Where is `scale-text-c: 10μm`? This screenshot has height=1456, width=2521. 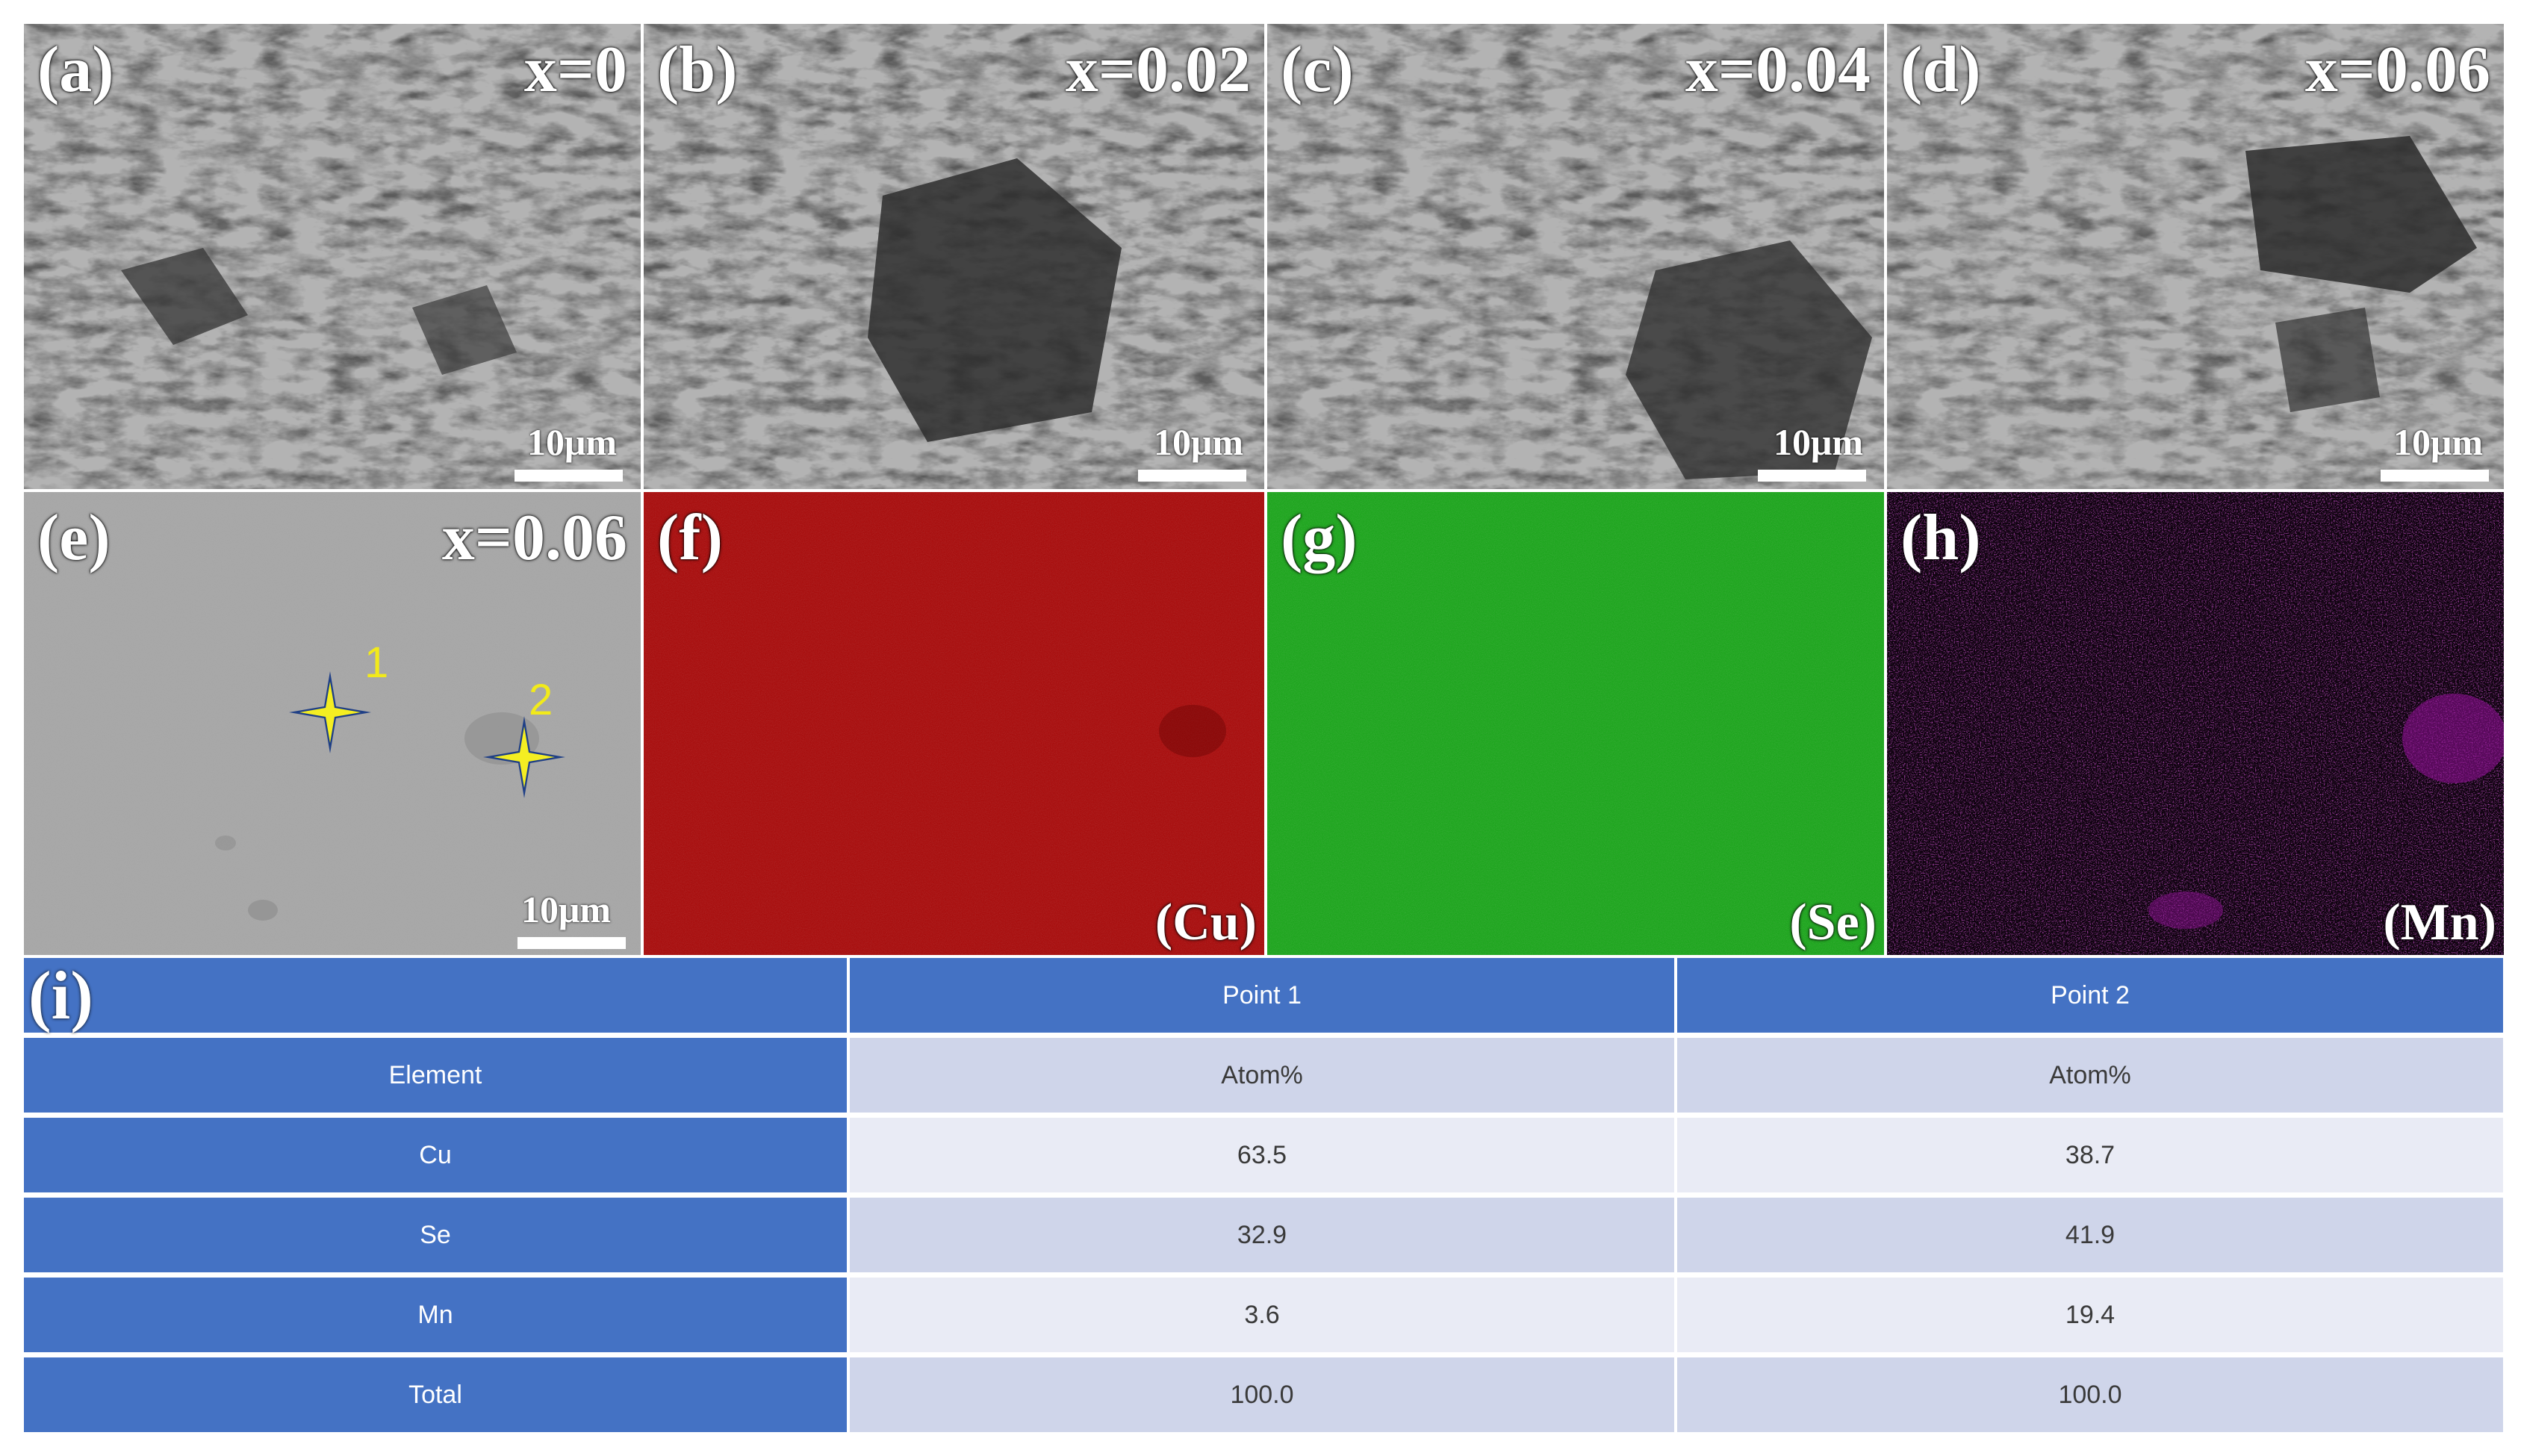 scale-text-c: 10μm is located at coordinates (1819, 442).